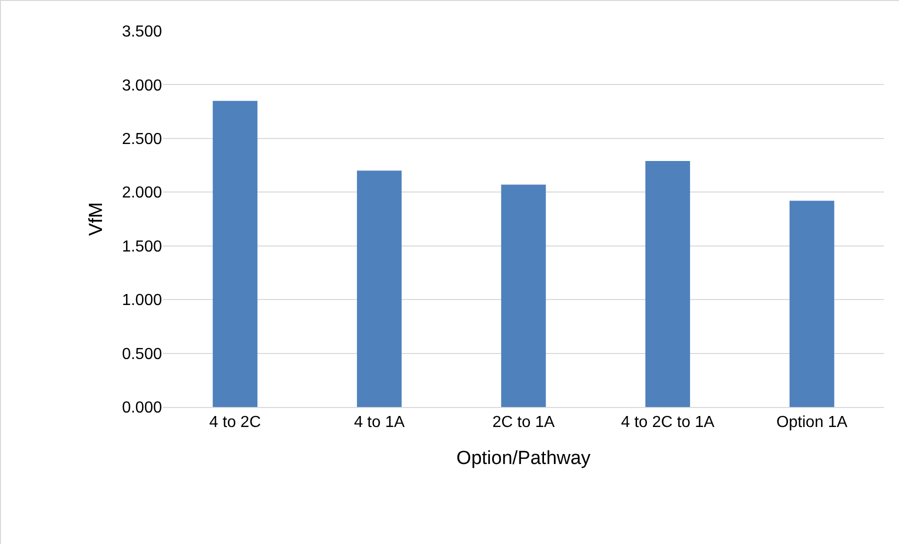  Describe the element at coordinates (668, 423) in the screenshot. I see `x-tick-label: 4 to 2C to 1A` at that location.